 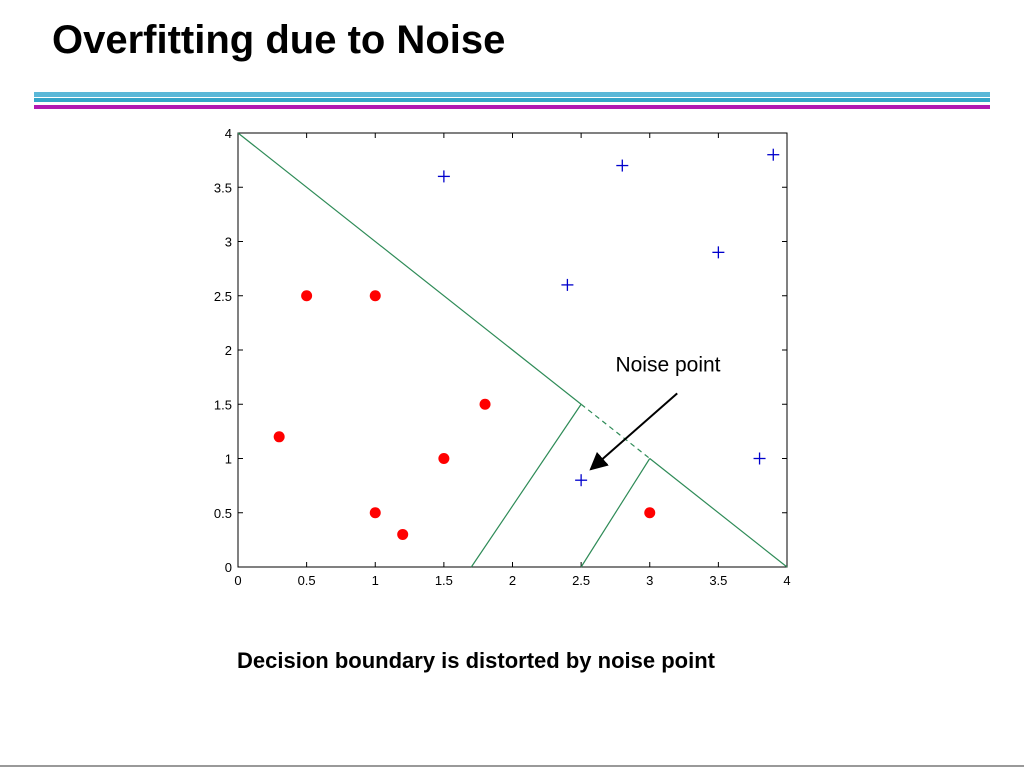 What do you see at coordinates (786, 580) in the screenshot?
I see `x-tick-label: 4` at bounding box center [786, 580].